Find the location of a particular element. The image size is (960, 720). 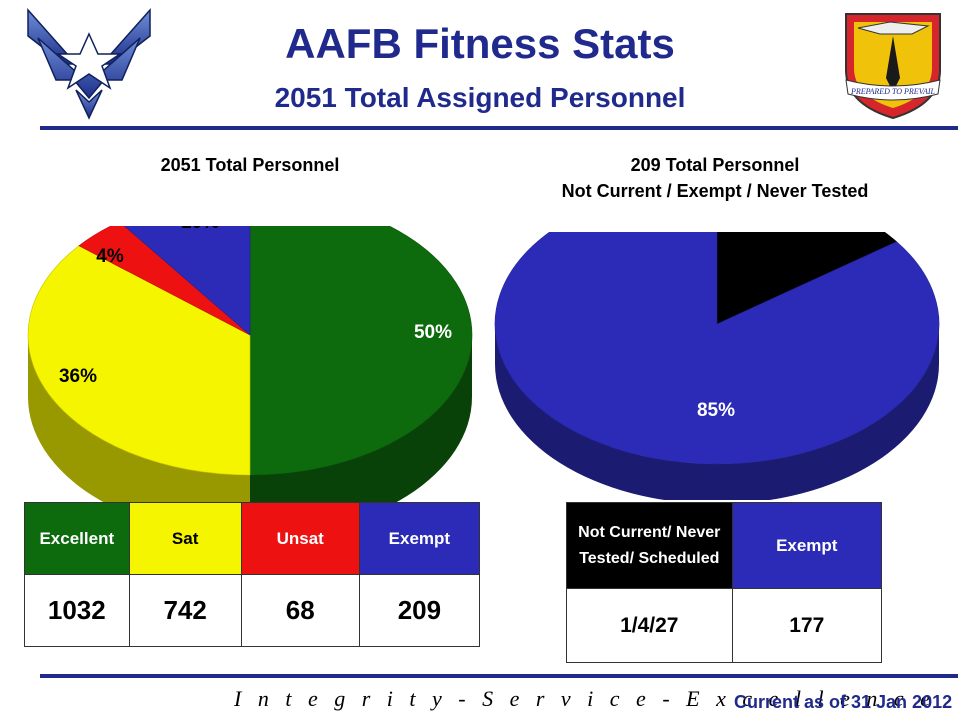

value-exempt-right: 177 is located at coordinates (807, 625).